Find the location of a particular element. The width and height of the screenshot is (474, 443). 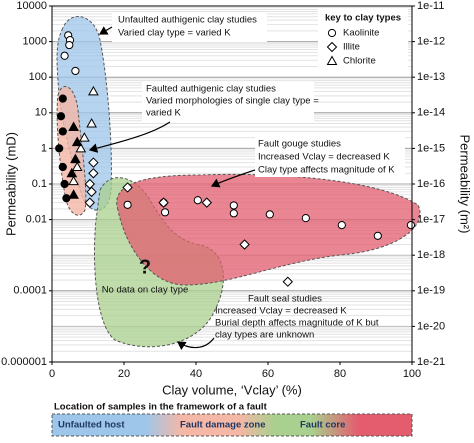

framework-label: Fault damage zone is located at coordinates (223, 425).